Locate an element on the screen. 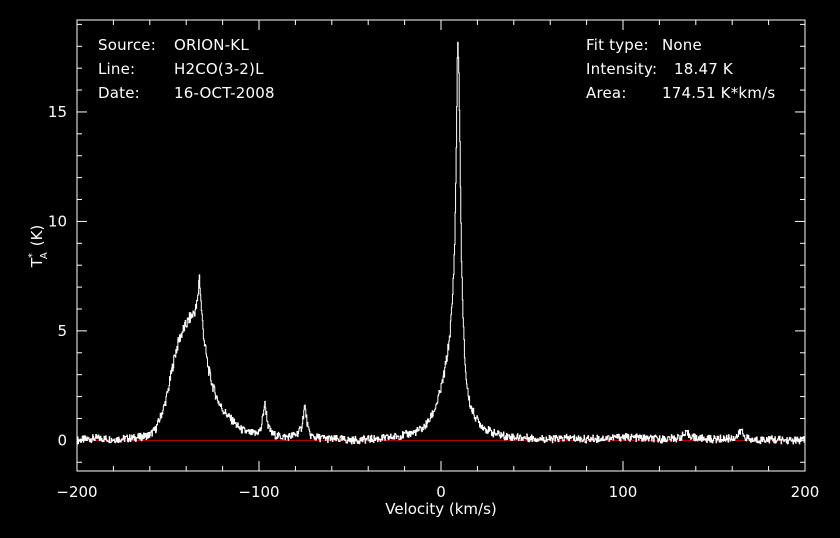 This screenshot has height=538, width=840. intensity-label: Intensity: is located at coordinates (622, 69).